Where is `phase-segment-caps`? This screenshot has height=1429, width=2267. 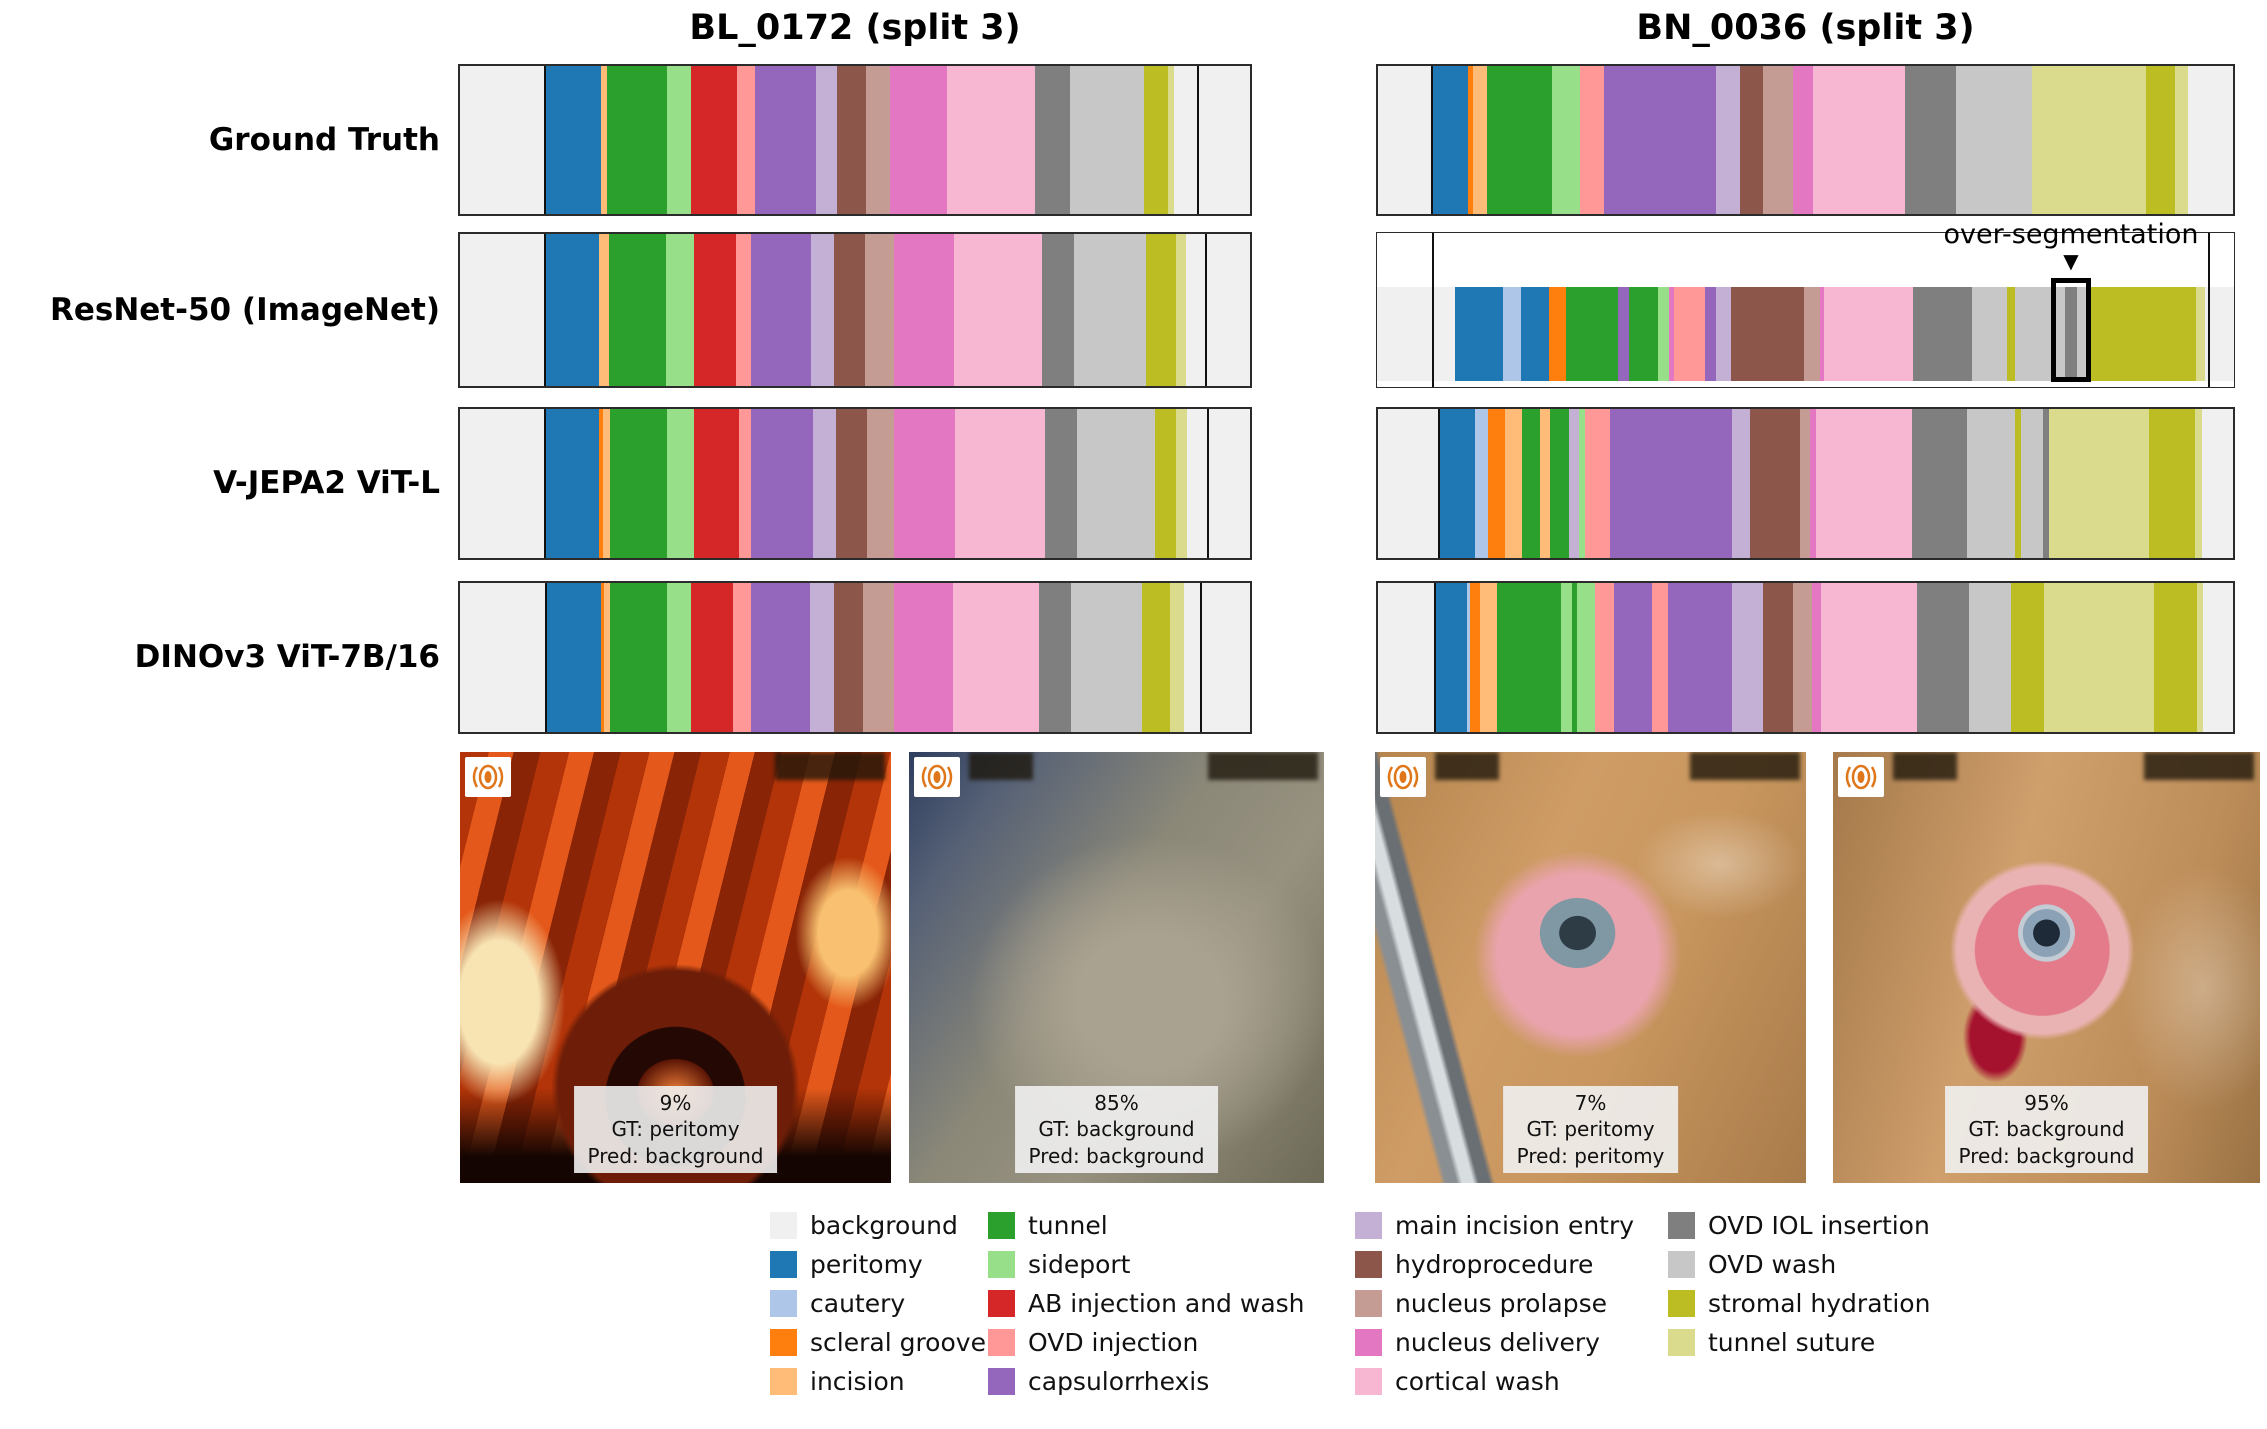
phase-segment-caps is located at coordinates (782, 483).